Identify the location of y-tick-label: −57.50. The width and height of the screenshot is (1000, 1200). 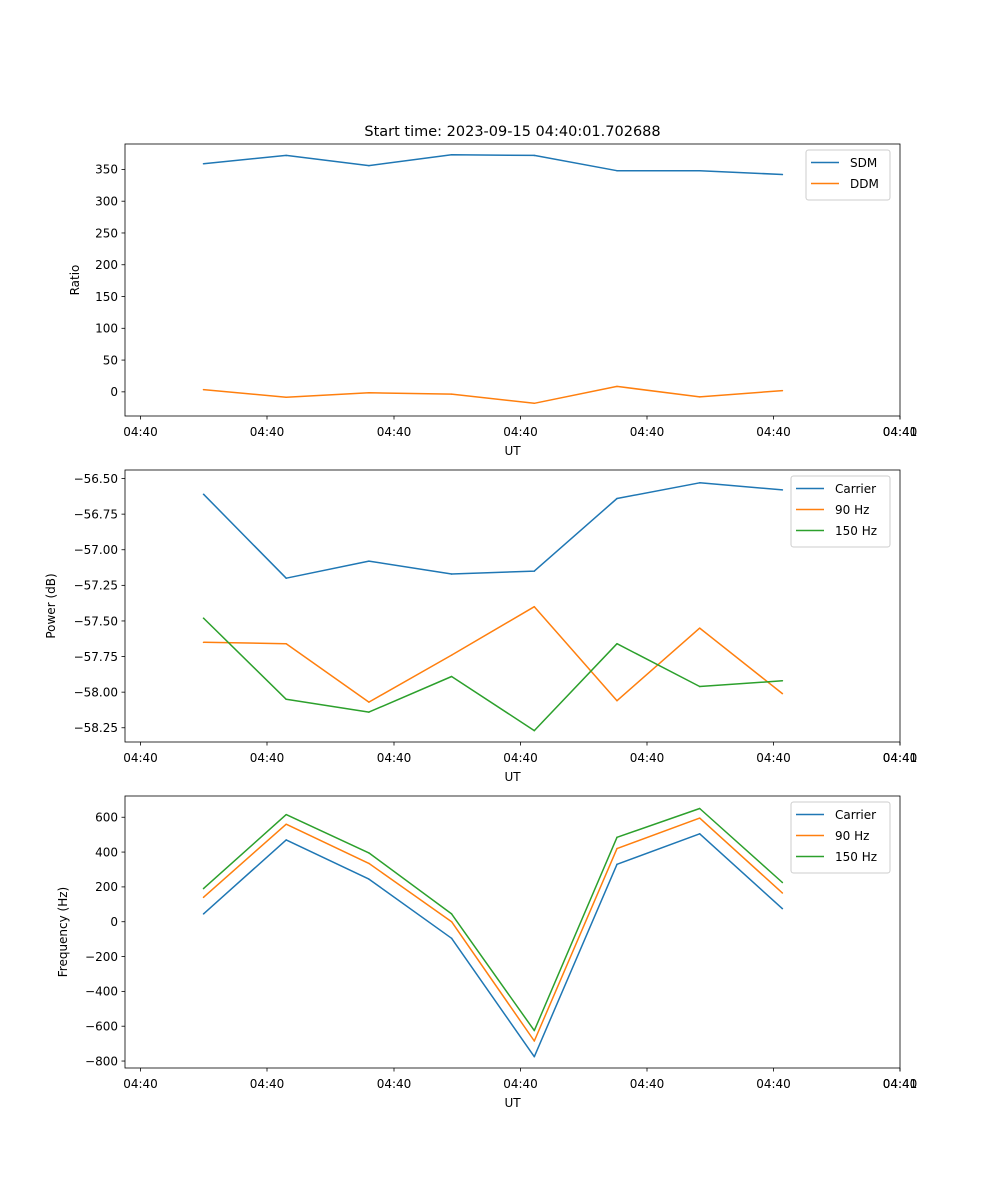
(96, 621).